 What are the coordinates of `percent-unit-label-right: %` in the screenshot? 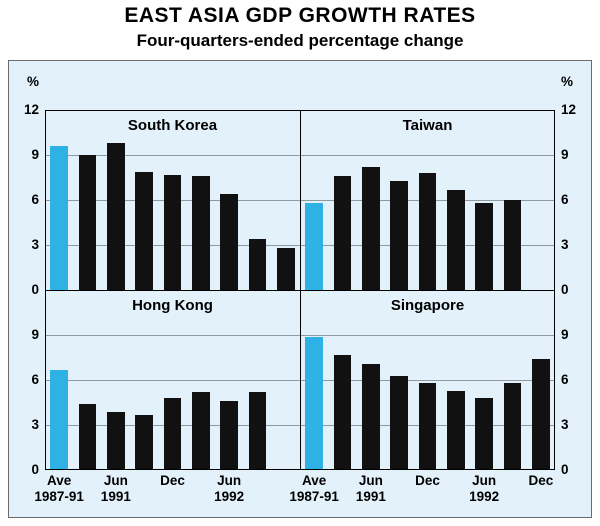 It's located at (567, 81).